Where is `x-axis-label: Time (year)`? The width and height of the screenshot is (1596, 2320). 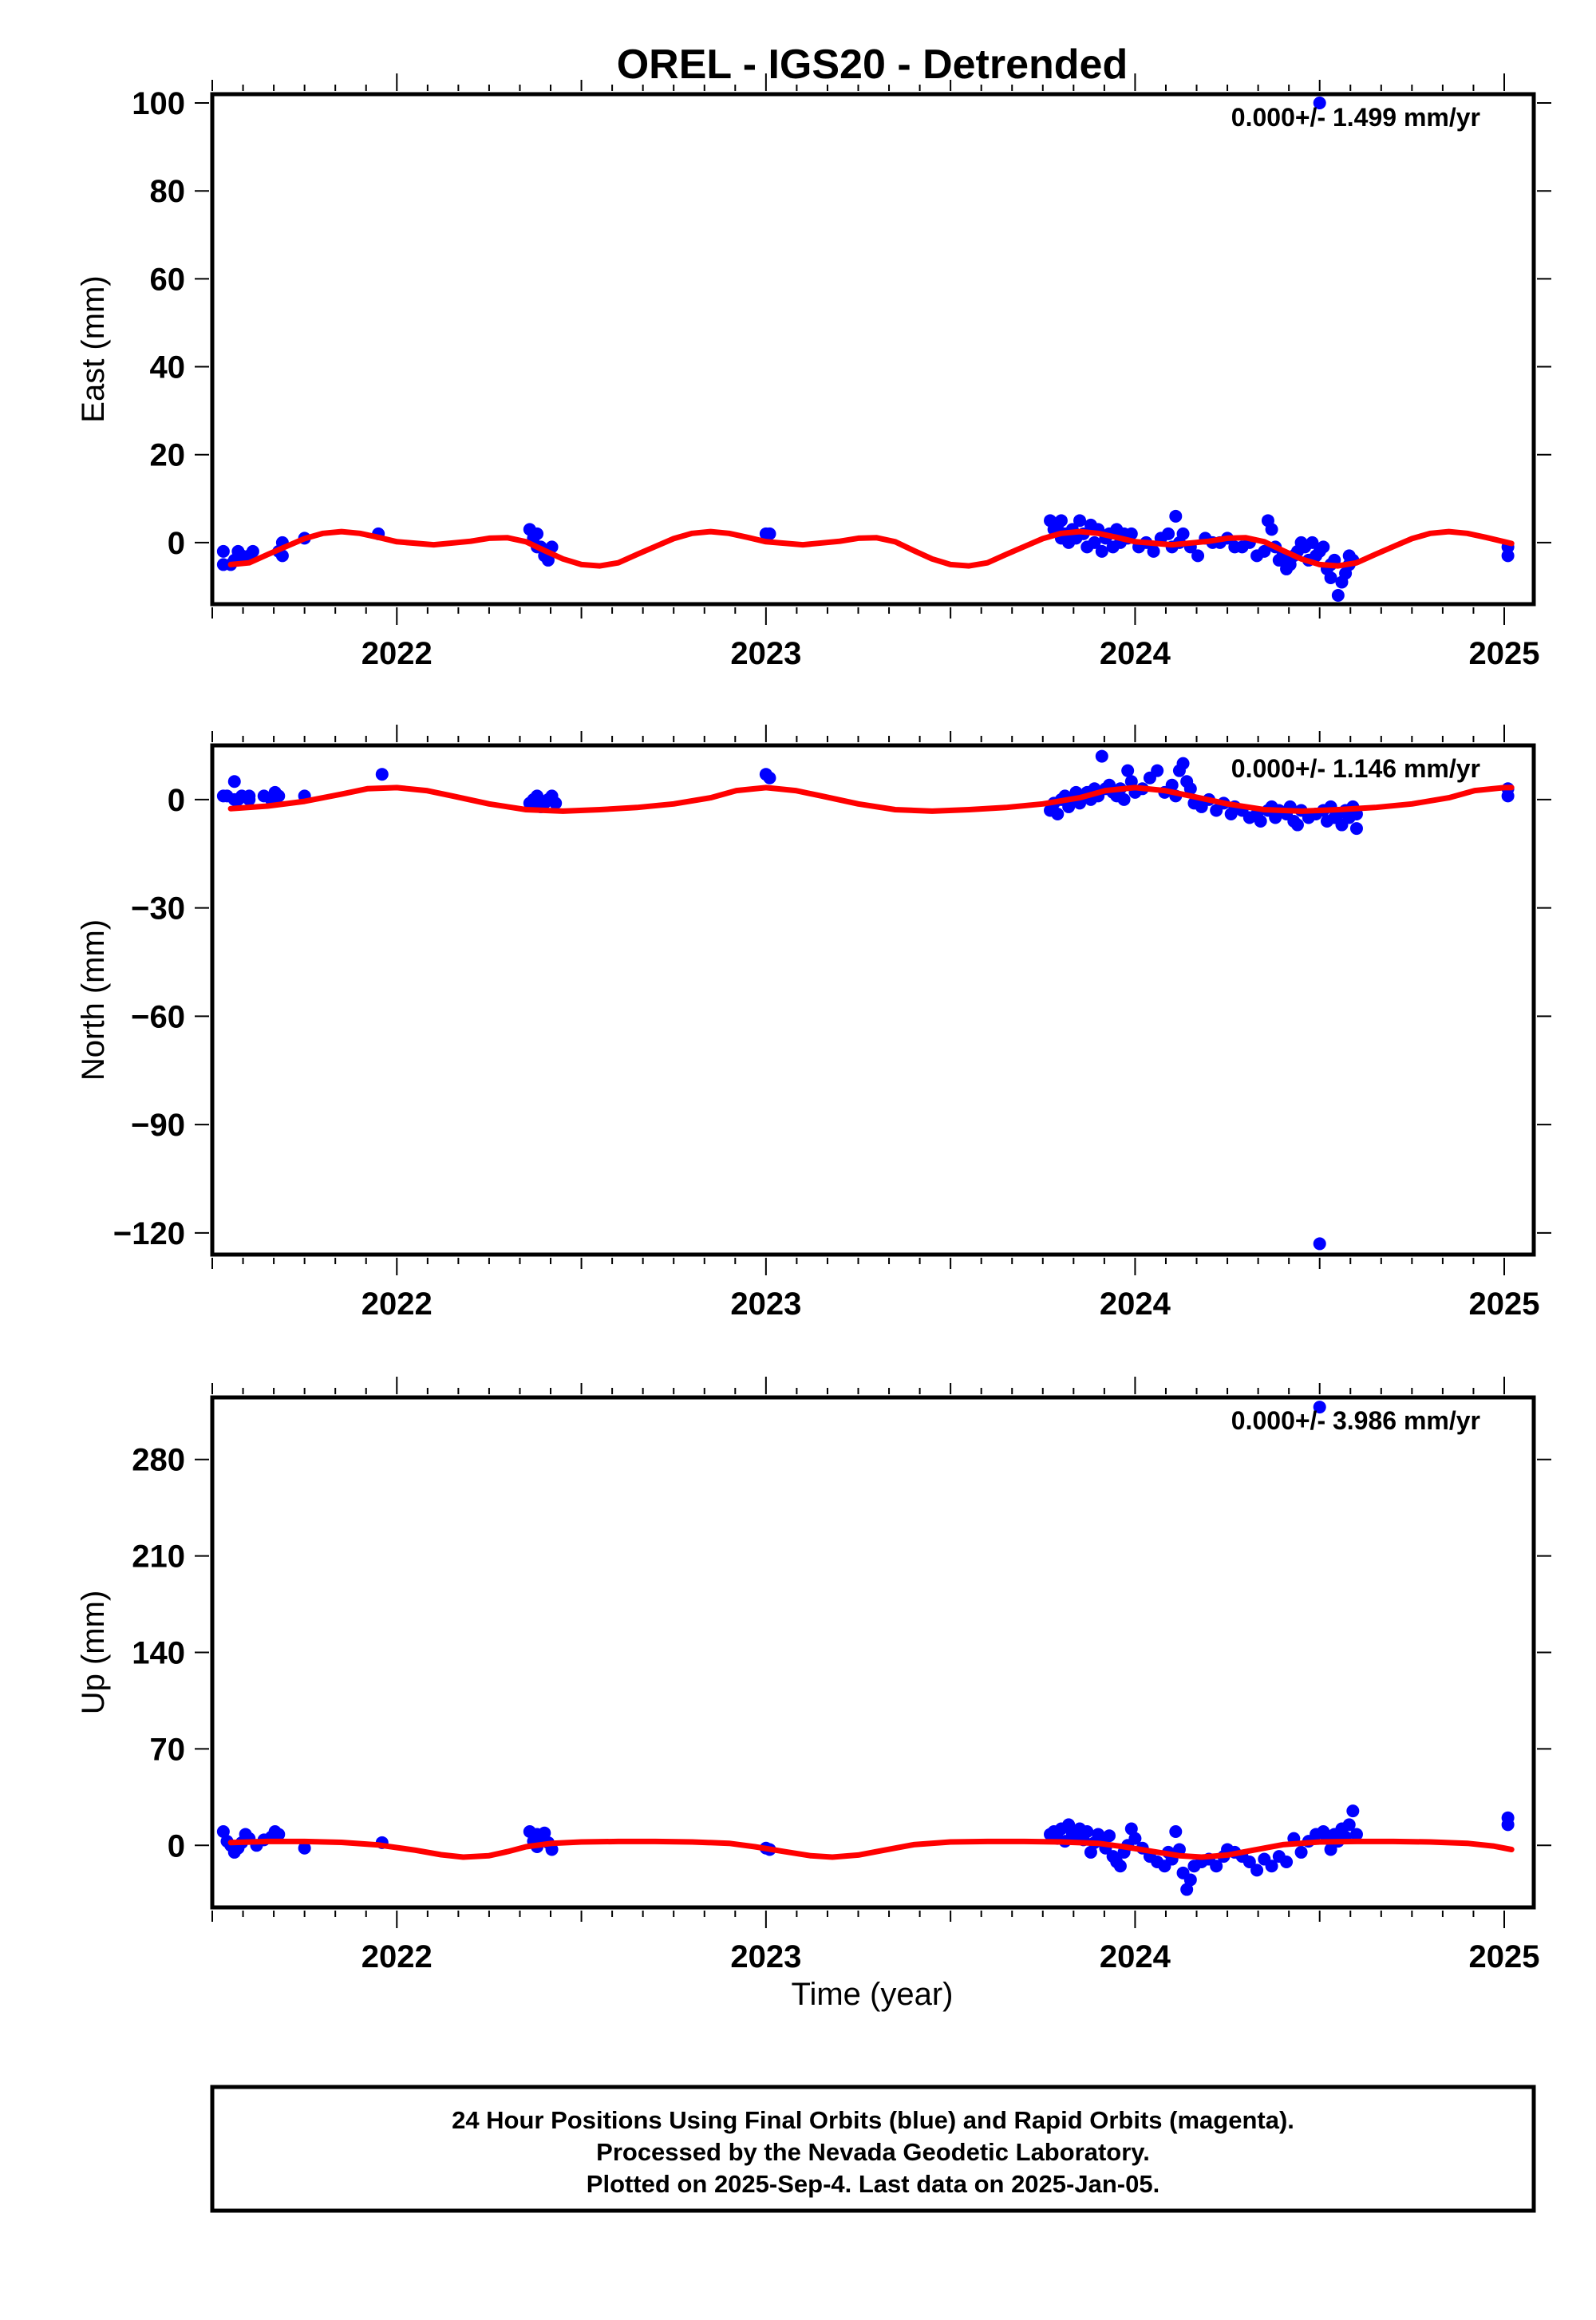
x-axis-label: Time (year) is located at coordinates (873, 1994).